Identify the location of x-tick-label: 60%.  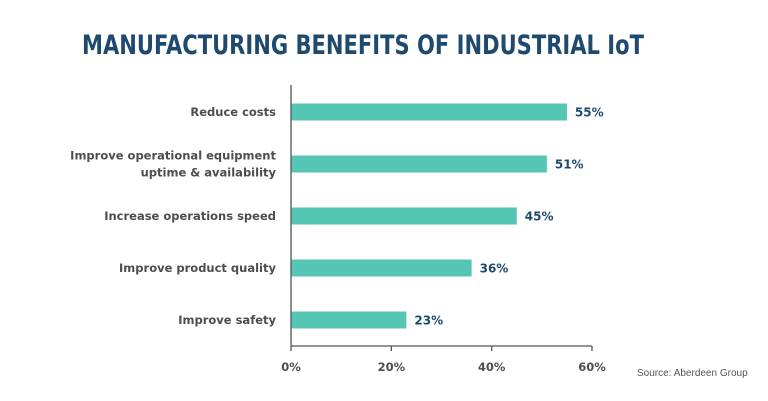
(592, 367).